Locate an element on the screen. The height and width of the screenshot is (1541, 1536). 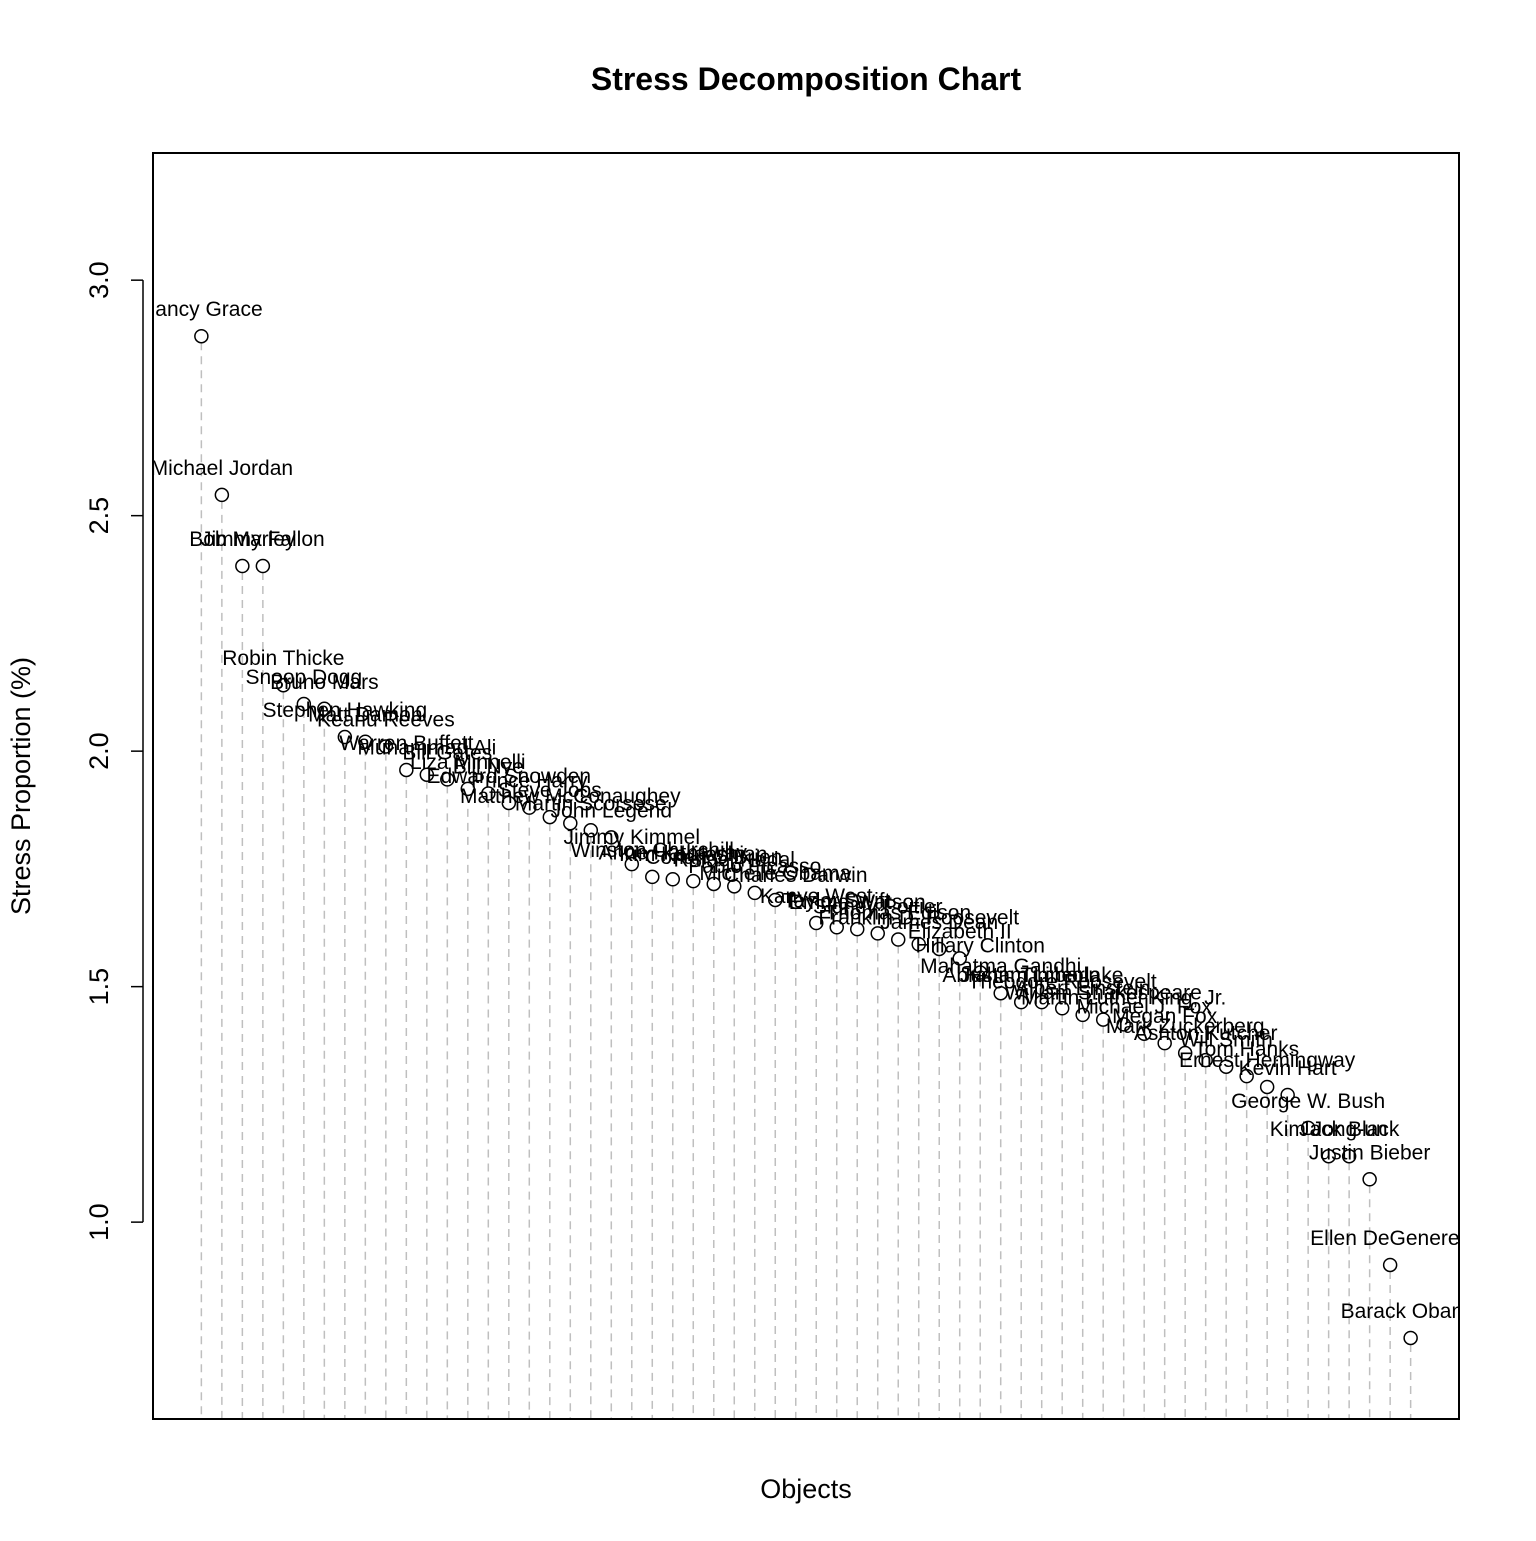
point-label: Muhammad Ali is located at coordinates (426, 748).